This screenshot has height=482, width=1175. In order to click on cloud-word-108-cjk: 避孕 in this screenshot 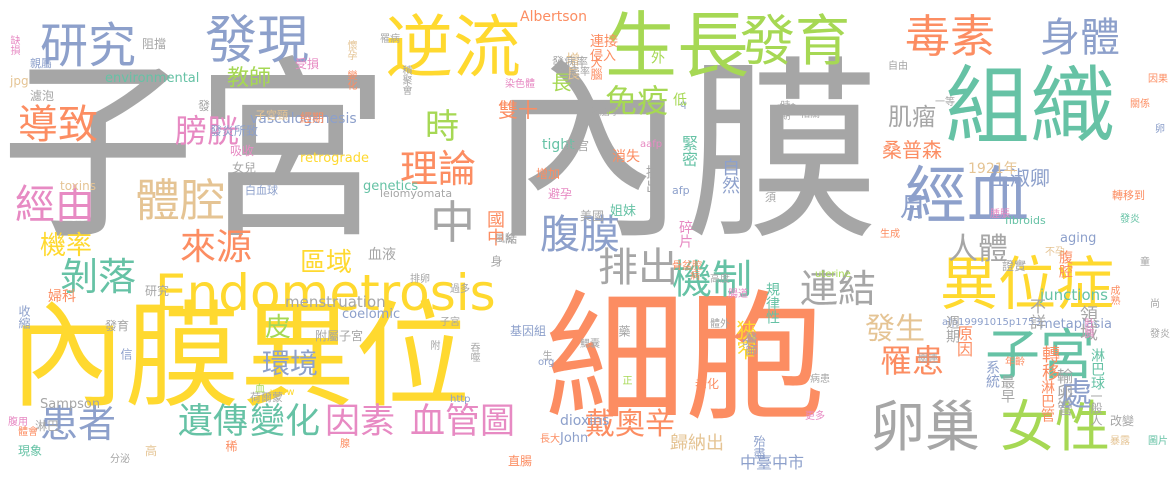, I will do `click(560, 194)`.